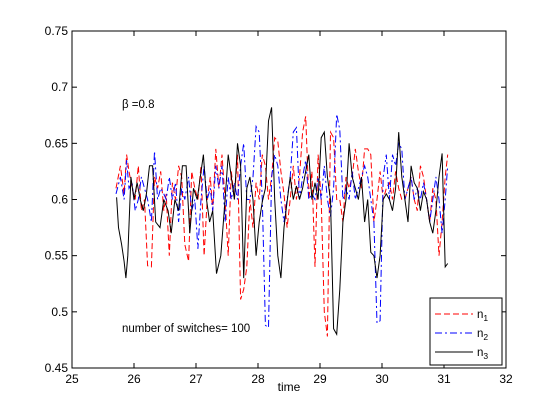 The height and width of the screenshot is (416, 554). I want to click on x-tick-label: 28, so click(258, 379).